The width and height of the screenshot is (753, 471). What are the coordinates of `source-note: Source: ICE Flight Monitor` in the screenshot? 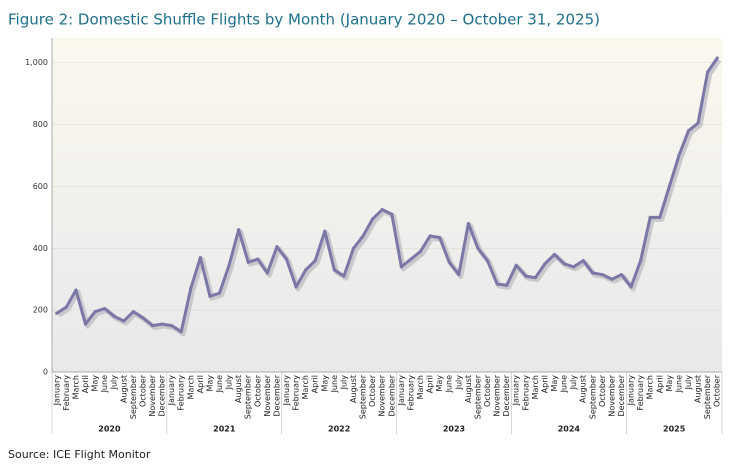 It's located at (79, 454).